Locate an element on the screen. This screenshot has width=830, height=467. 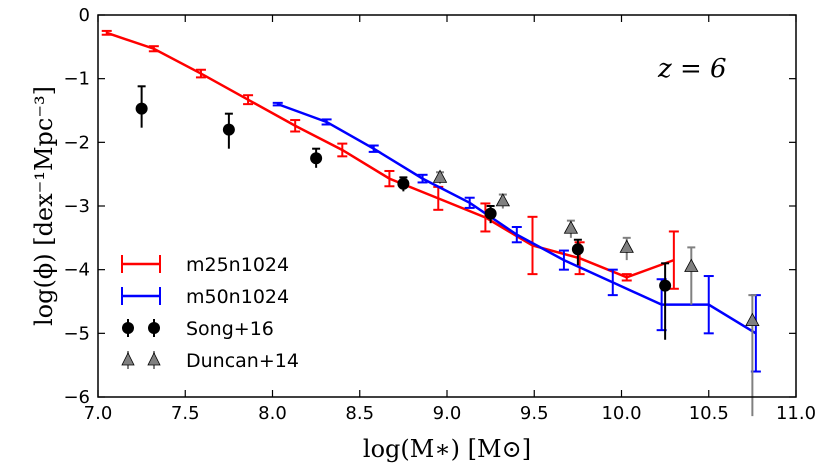
y-tick-label-6: −6 is located at coordinates (76, 397).